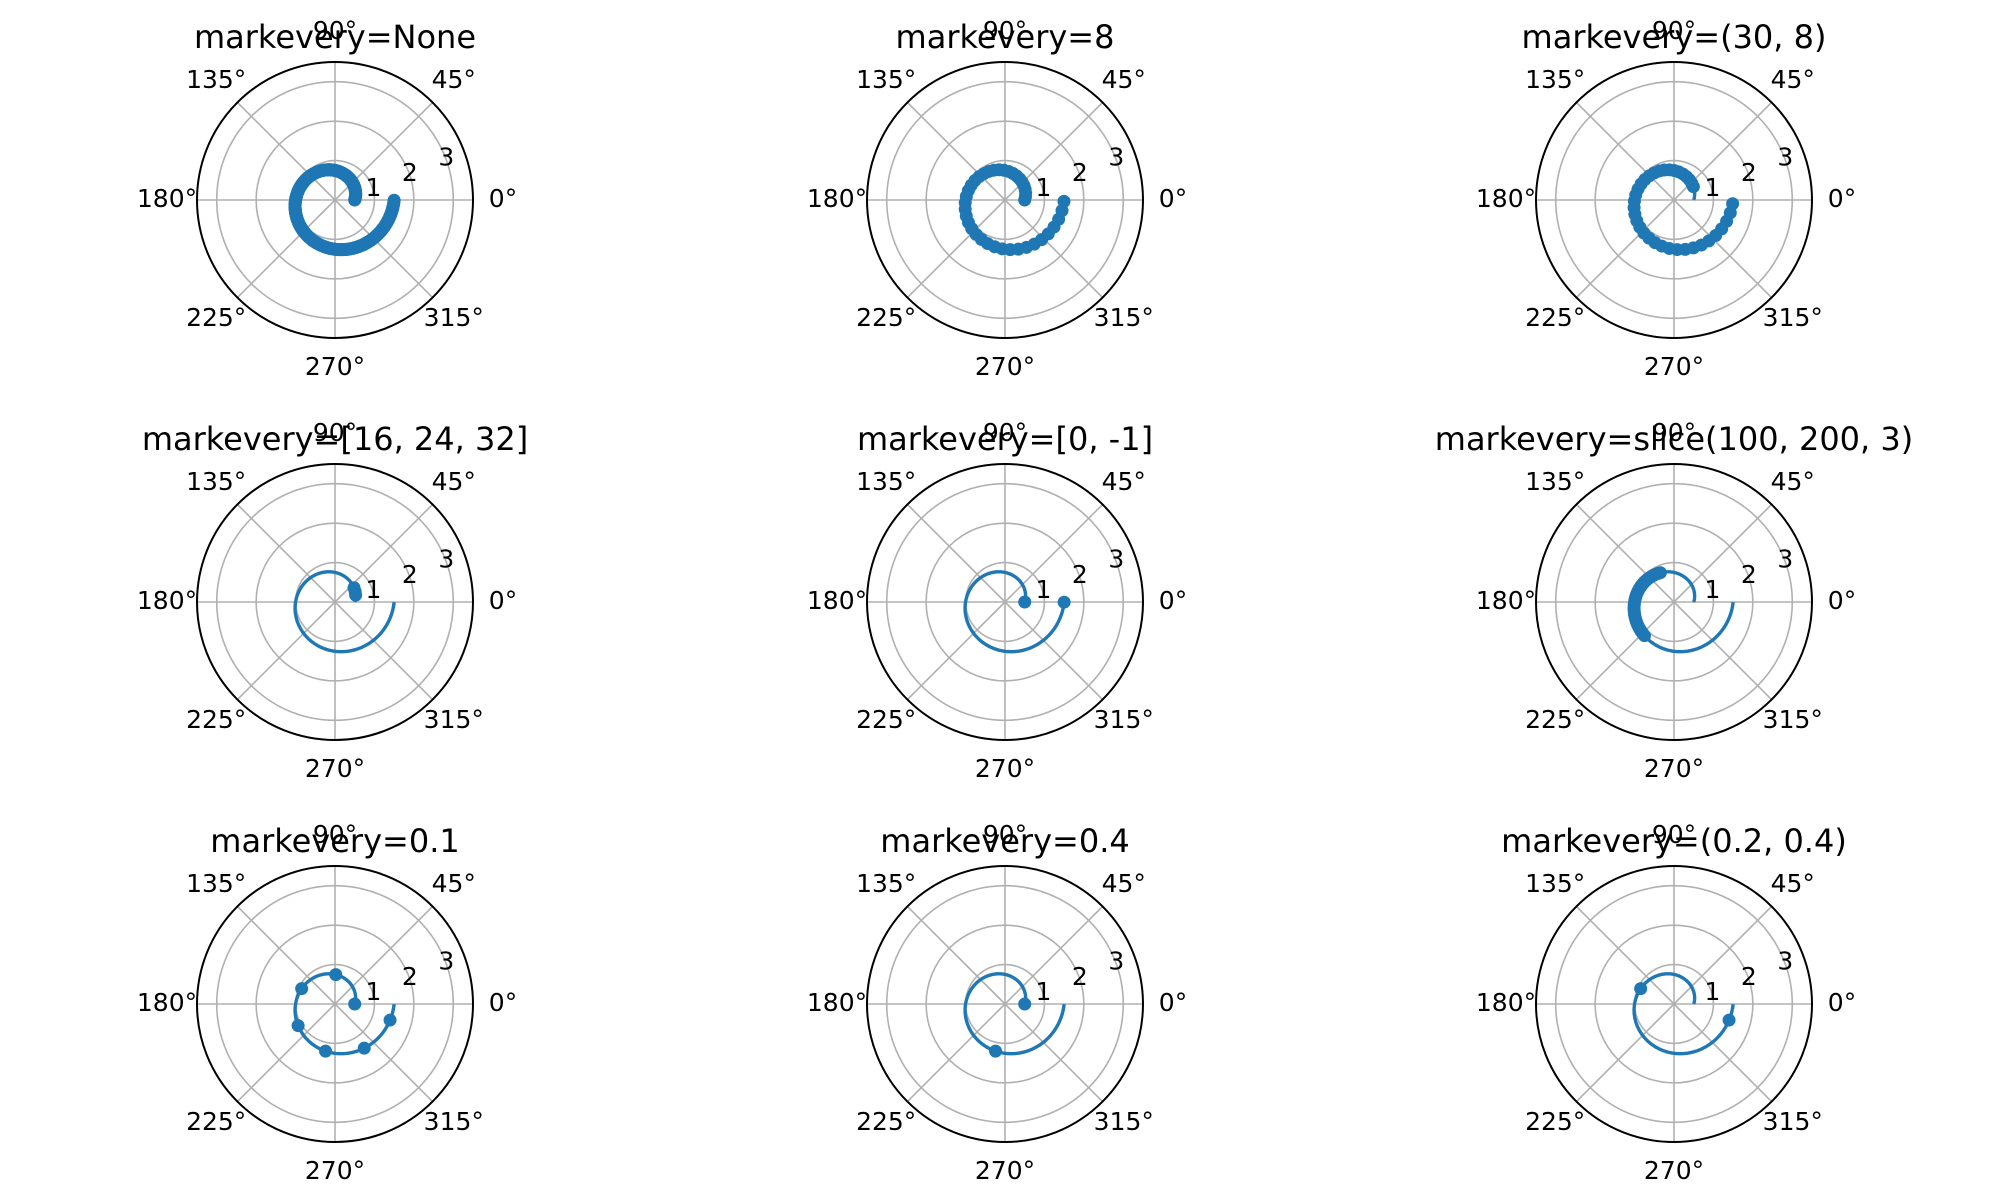 This screenshot has height=1200, width=2000. Describe the element at coordinates (1005, 439) in the screenshot. I see `subplot-title: markevery=[0, -1]` at that location.